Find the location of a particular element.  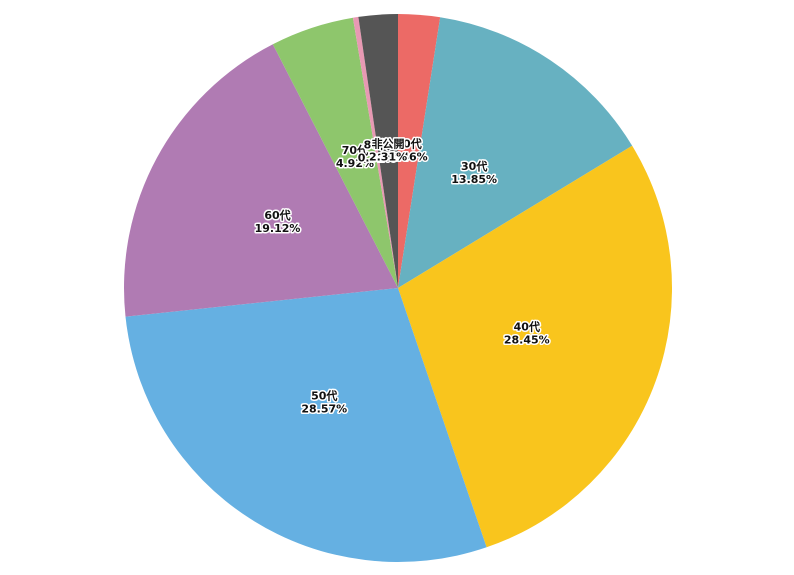

slice-value-label: 19.12% is located at coordinates (278, 228).